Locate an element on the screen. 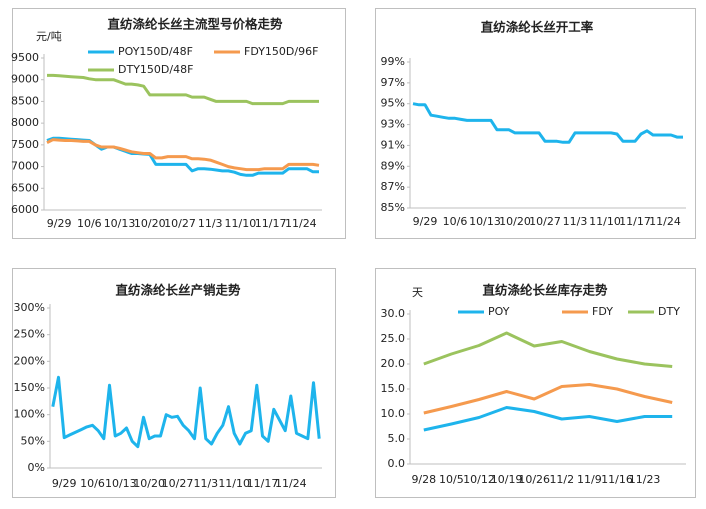  y-tick-label: 0% is located at coordinates (36, 467).